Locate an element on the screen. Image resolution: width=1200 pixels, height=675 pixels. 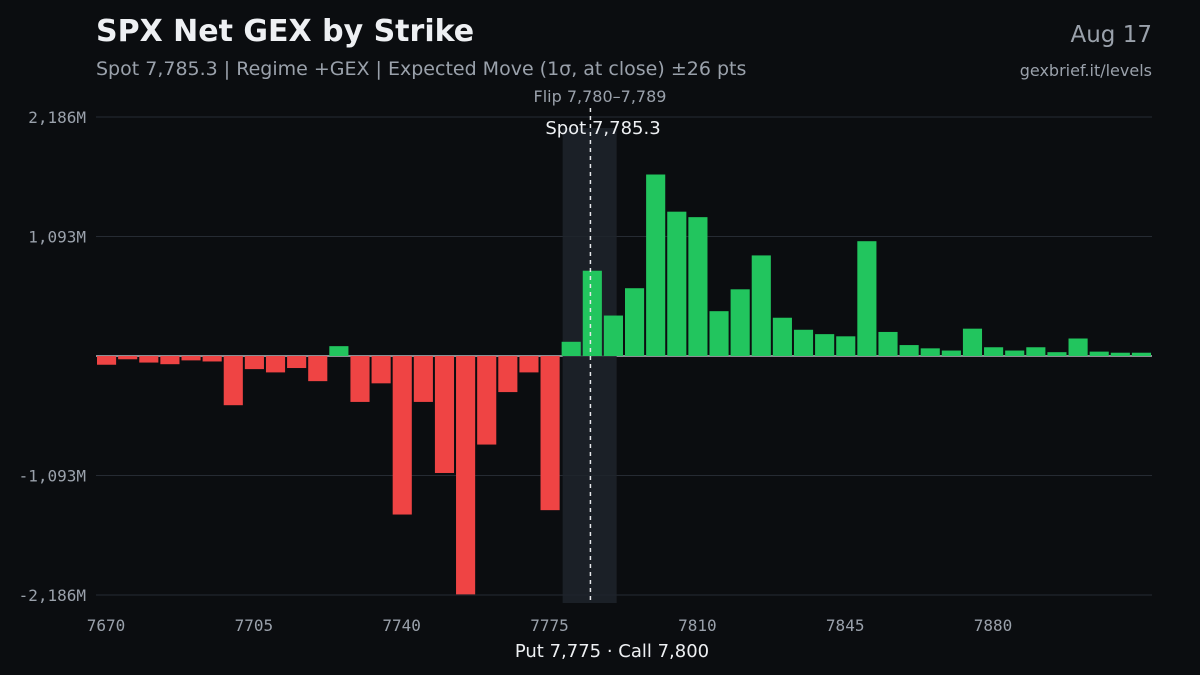
x-tick-label: 7705 is located at coordinates (254, 625).